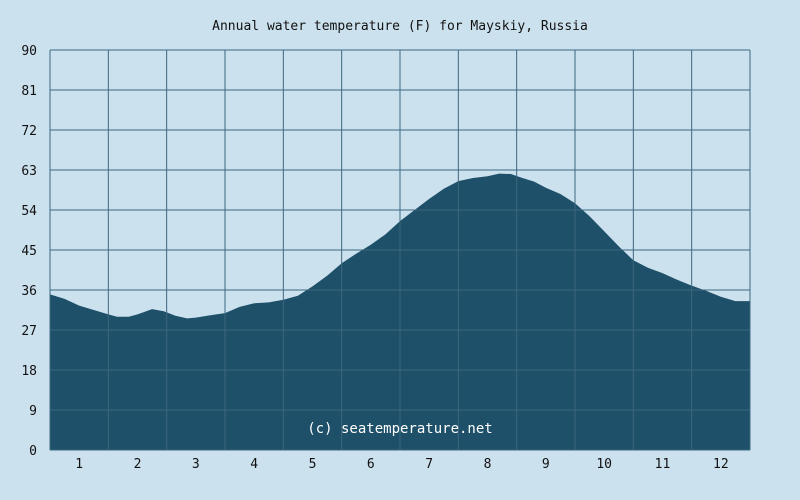 The height and width of the screenshot is (500, 800). Describe the element at coordinates (29, 371) in the screenshot. I see `y-tick-label: 18` at that location.